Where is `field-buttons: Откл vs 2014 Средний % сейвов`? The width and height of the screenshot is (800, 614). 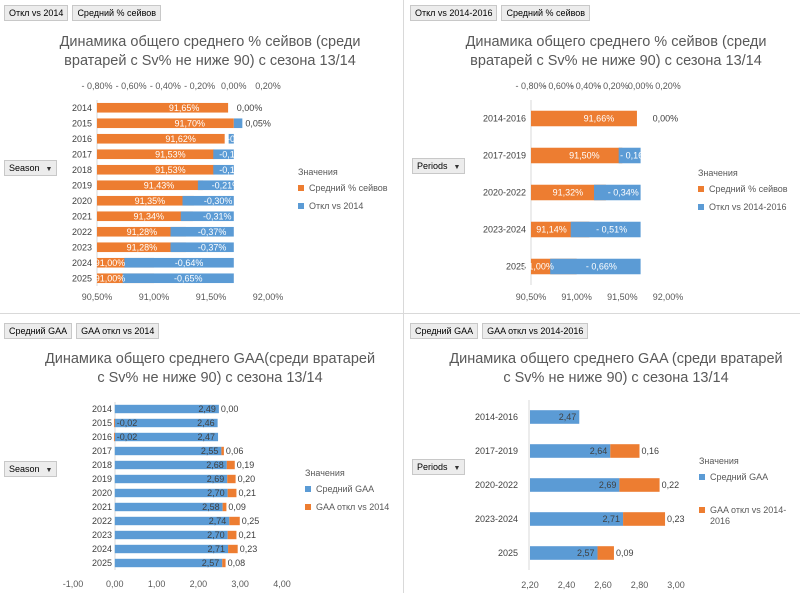
field-buttons: Откл vs 2014 Средний % сейвов is located at coordinates (83, 13).